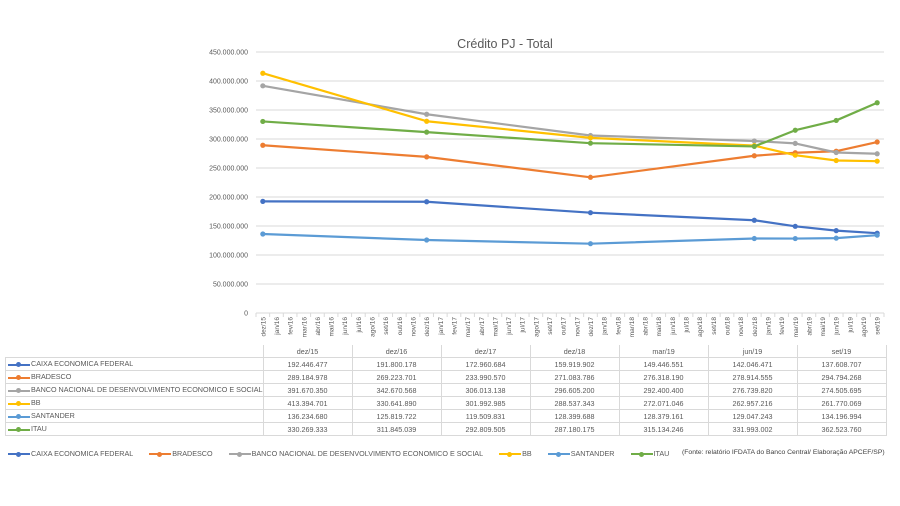  What do you see at coordinates (427, 327) in the screenshot?
I see `x-tick-label: dez/16` at bounding box center [427, 327].